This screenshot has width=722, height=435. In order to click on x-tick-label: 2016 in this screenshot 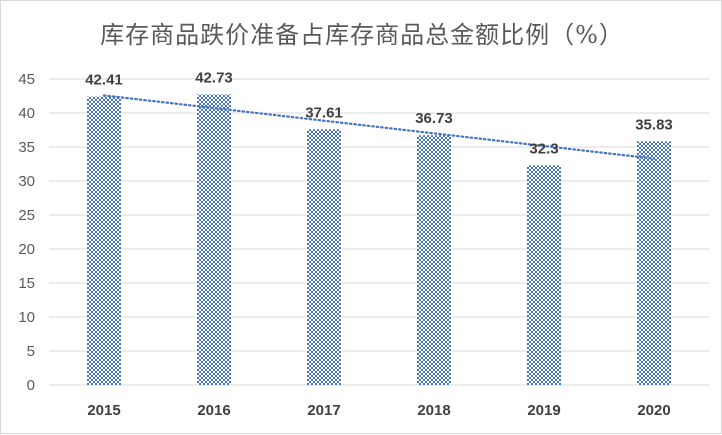, I will do `click(213, 410)`.